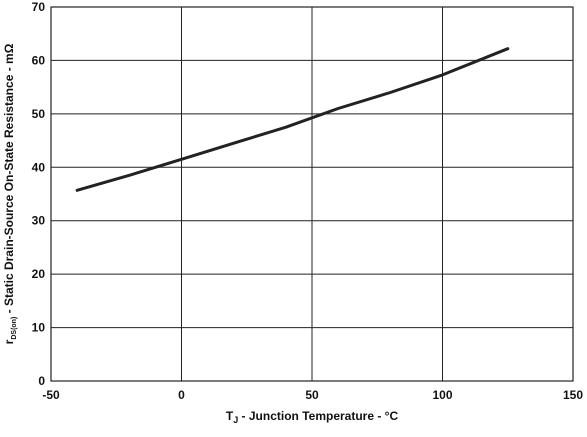 This screenshot has width=587, height=437. What do you see at coordinates (39, 274) in the screenshot?
I see `y-tick-label: 20` at bounding box center [39, 274].